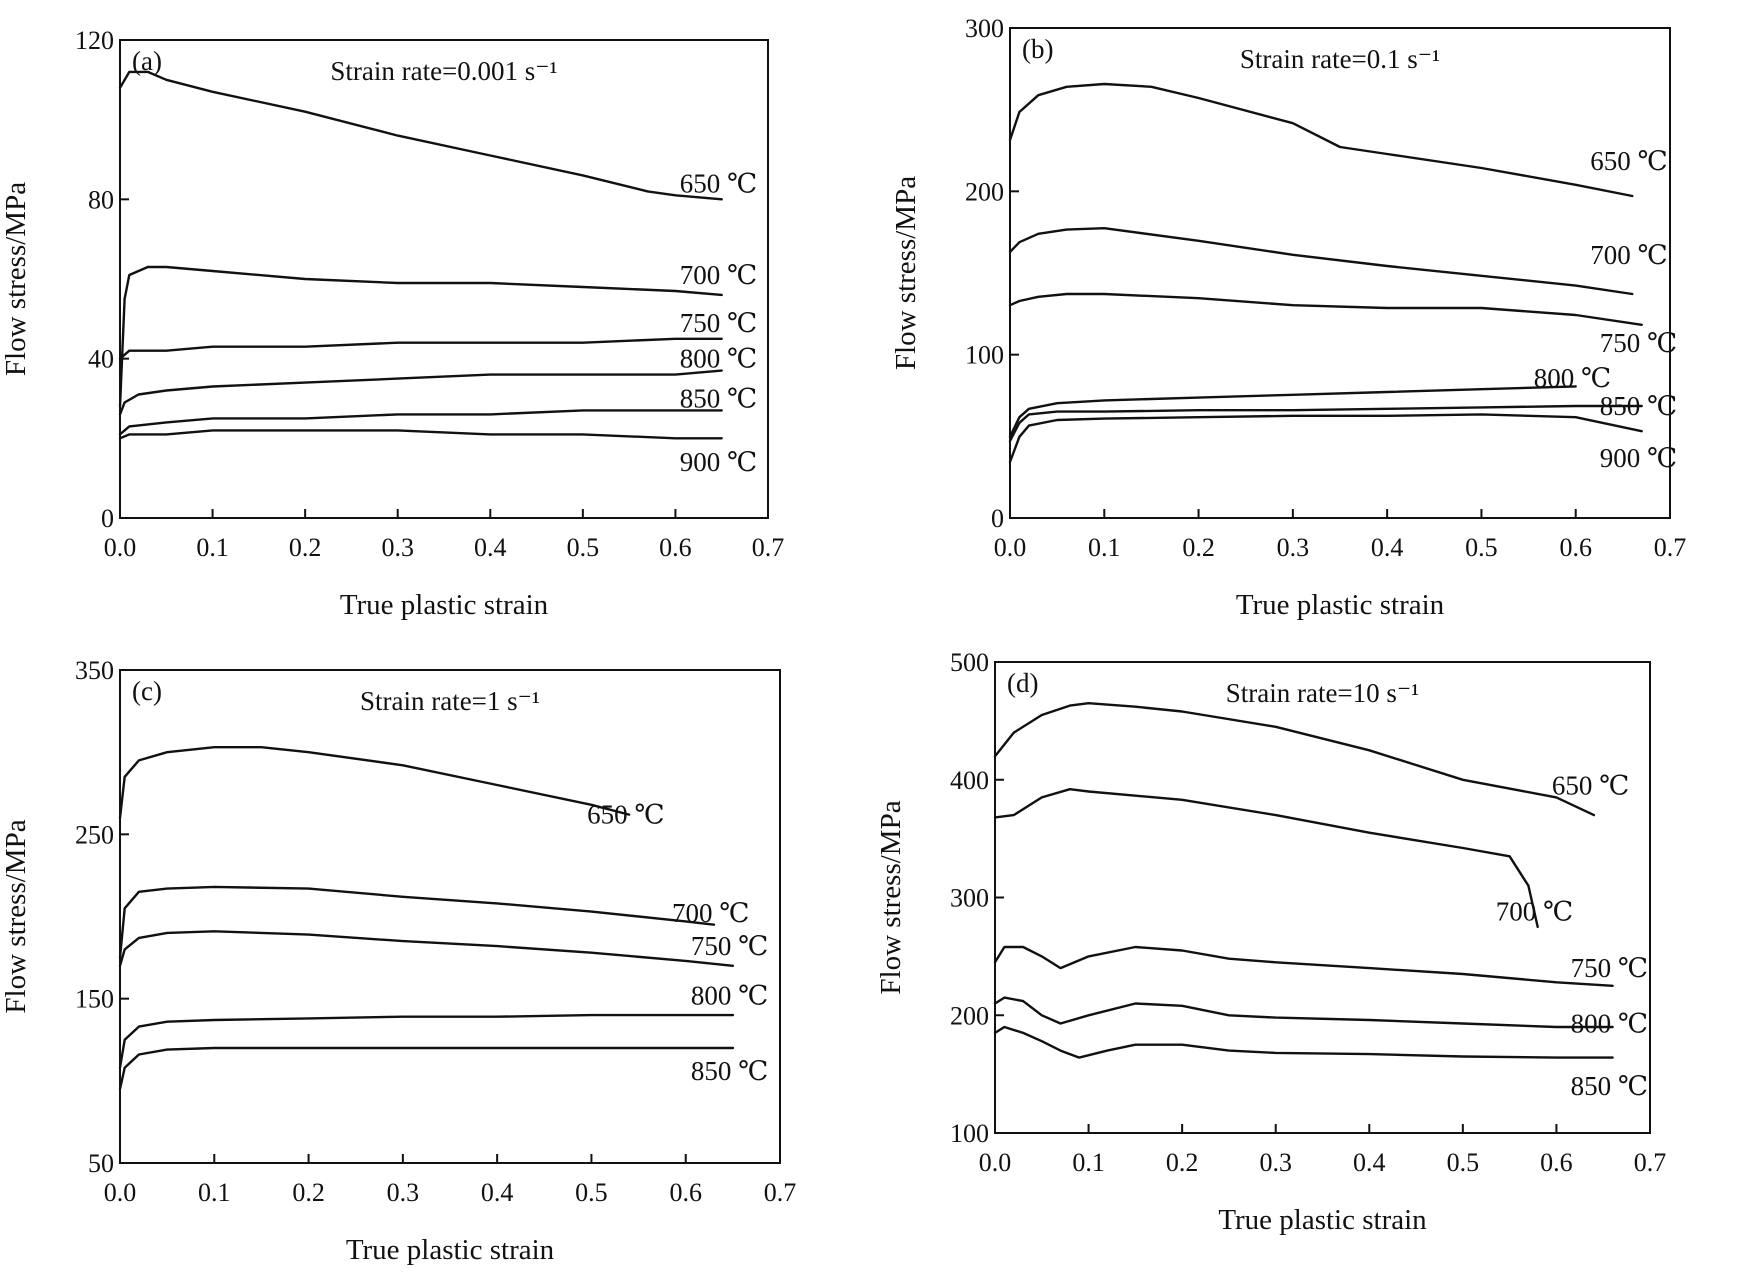 The height and width of the screenshot is (1287, 1739). Describe the element at coordinates (1556, 1162) in the screenshot. I see `x-tick-label-d: 0.6` at that location.